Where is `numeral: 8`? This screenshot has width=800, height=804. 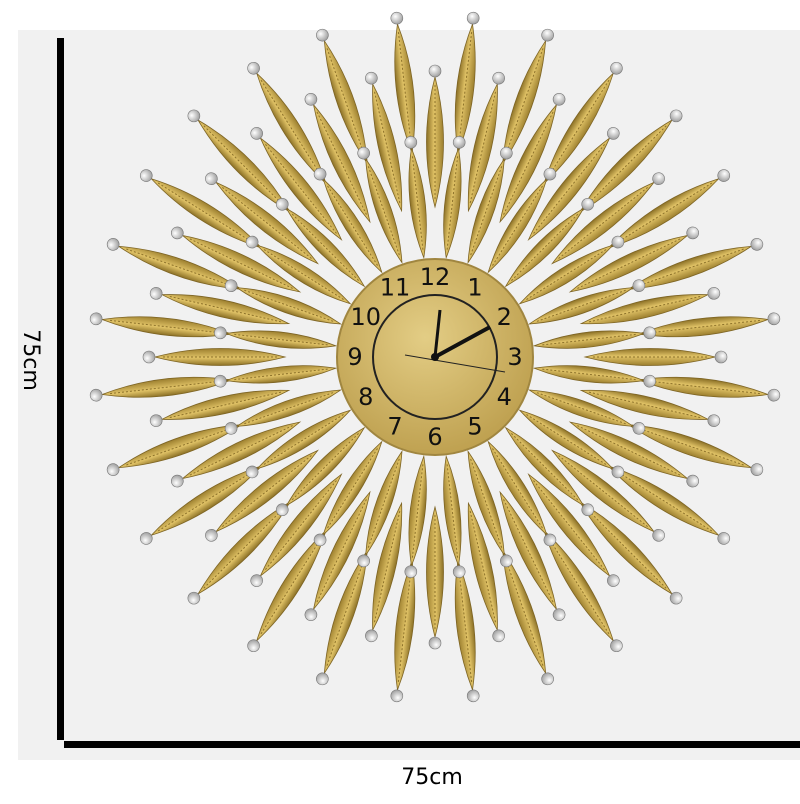 numeral: 8 is located at coordinates (365, 397).